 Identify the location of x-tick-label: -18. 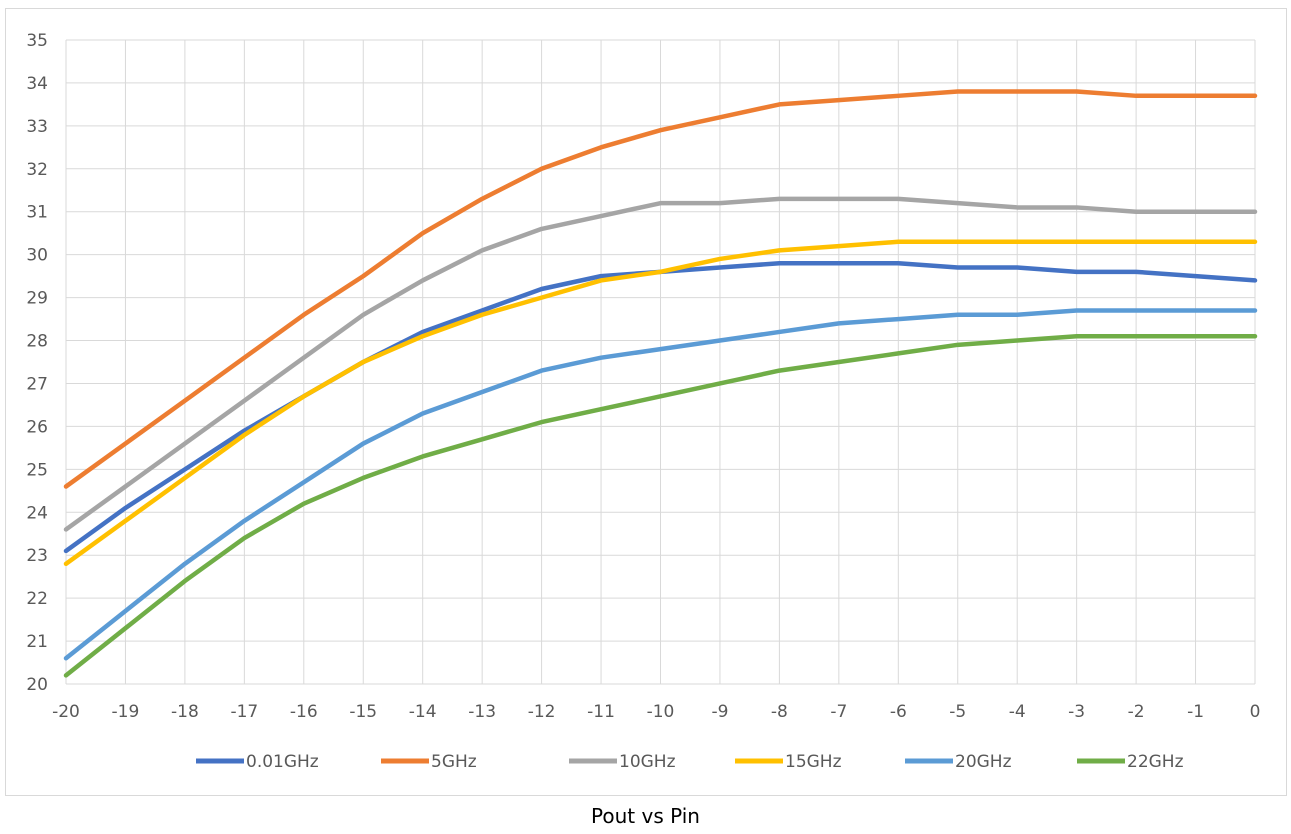
(185, 712).